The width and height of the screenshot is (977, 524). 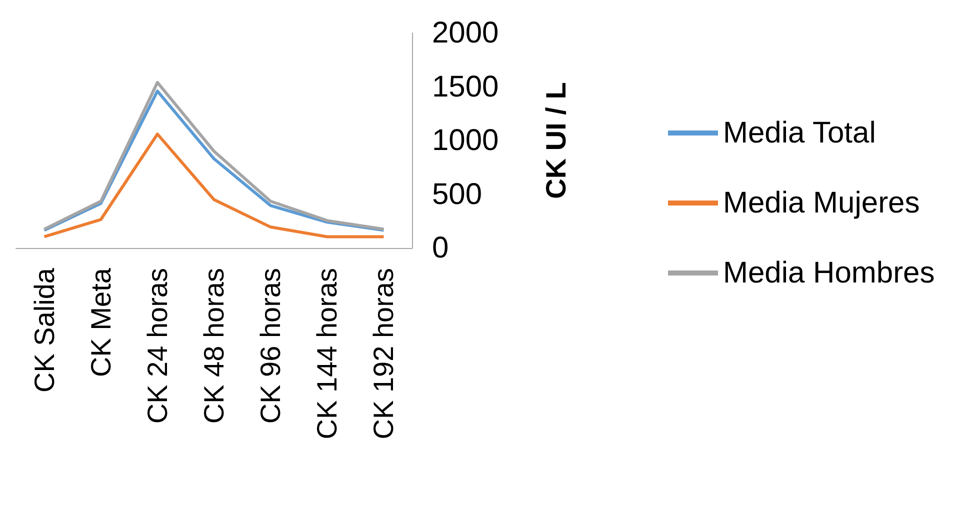 What do you see at coordinates (270, 346) in the screenshot?
I see `x-tick-label: CK 96 horas` at bounding box center [270, 346].